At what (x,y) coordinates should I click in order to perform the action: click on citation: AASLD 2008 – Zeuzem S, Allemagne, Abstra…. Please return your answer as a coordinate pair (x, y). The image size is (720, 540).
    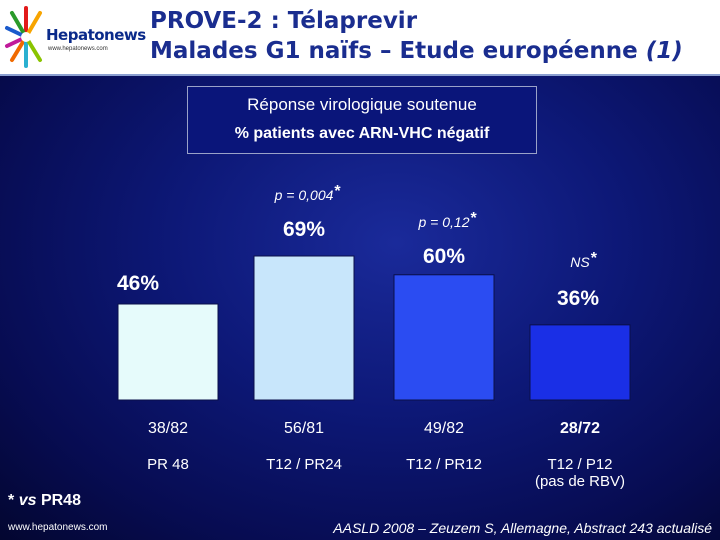
    Looking at the image, I should click on (522, 528).